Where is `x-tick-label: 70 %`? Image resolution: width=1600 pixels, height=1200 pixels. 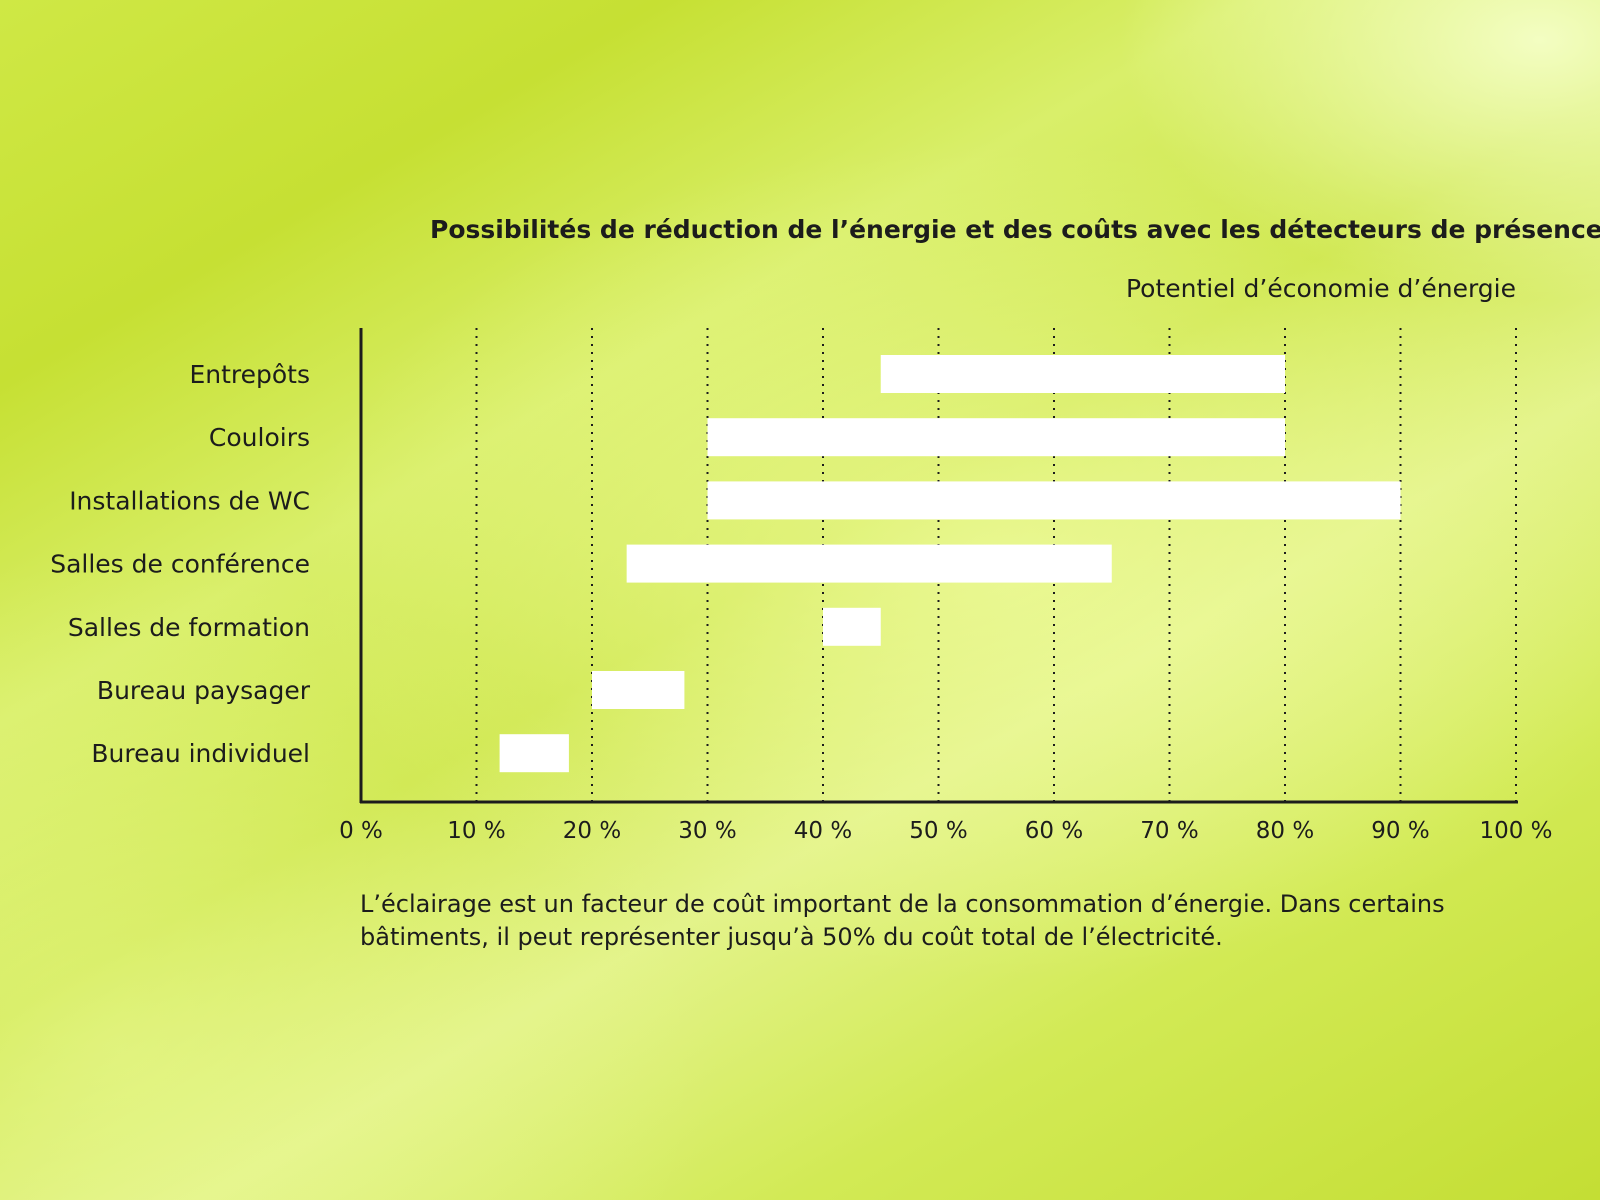 x-tick-label: 70 % is located at coordinates (1169, 831).